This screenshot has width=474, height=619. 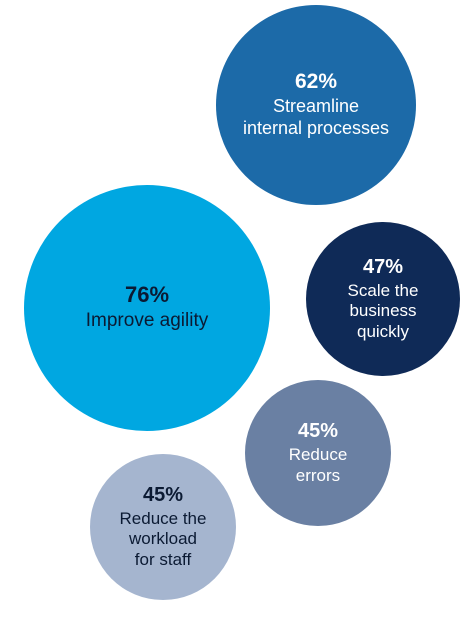 I want to click on bubble-category-label: Reduce the workload for staff, so click(x=163, y=539).